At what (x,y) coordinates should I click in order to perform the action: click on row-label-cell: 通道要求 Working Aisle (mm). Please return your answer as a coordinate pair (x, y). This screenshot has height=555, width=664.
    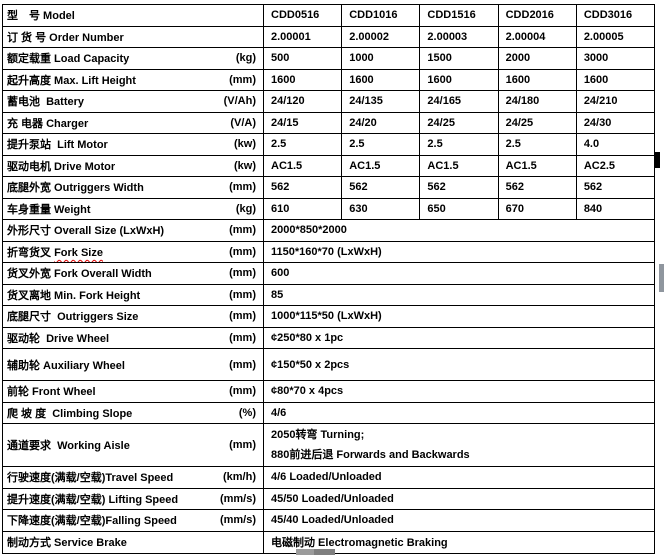
    Looking at the image, I should click on (133, 445).